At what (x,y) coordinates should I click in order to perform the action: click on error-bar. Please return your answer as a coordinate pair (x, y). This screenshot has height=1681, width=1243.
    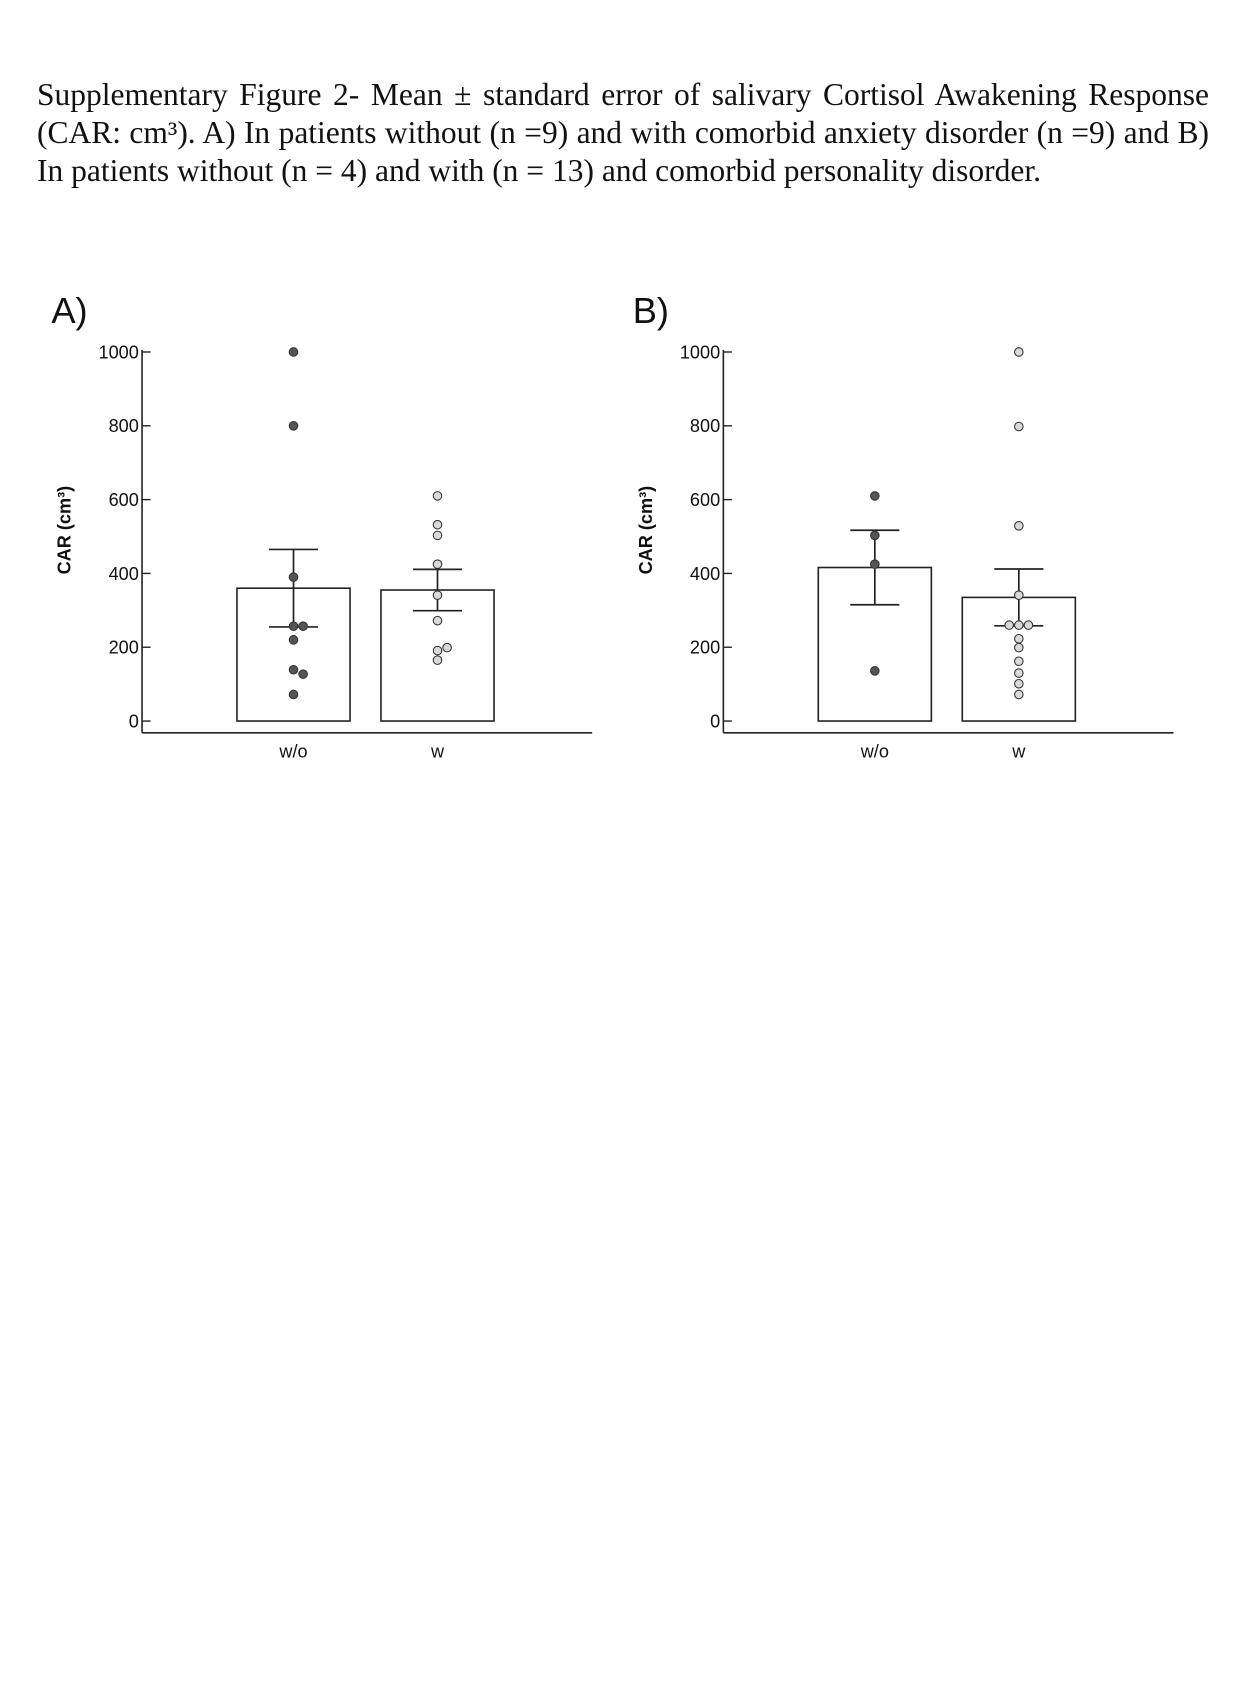
    Looking at the image, I should click on (437, 590).